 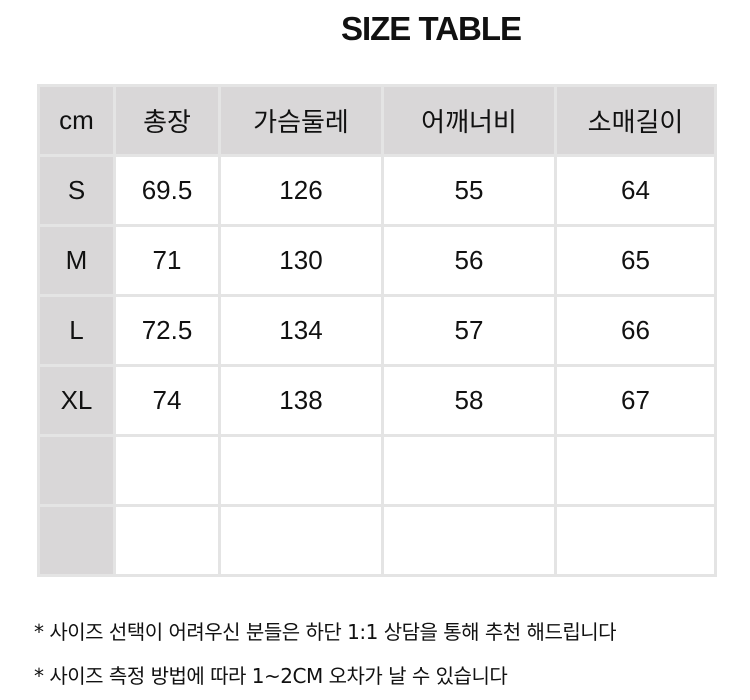 I want to click on table-row: L 72.5 134 57 66, so click(x=377, y=330).